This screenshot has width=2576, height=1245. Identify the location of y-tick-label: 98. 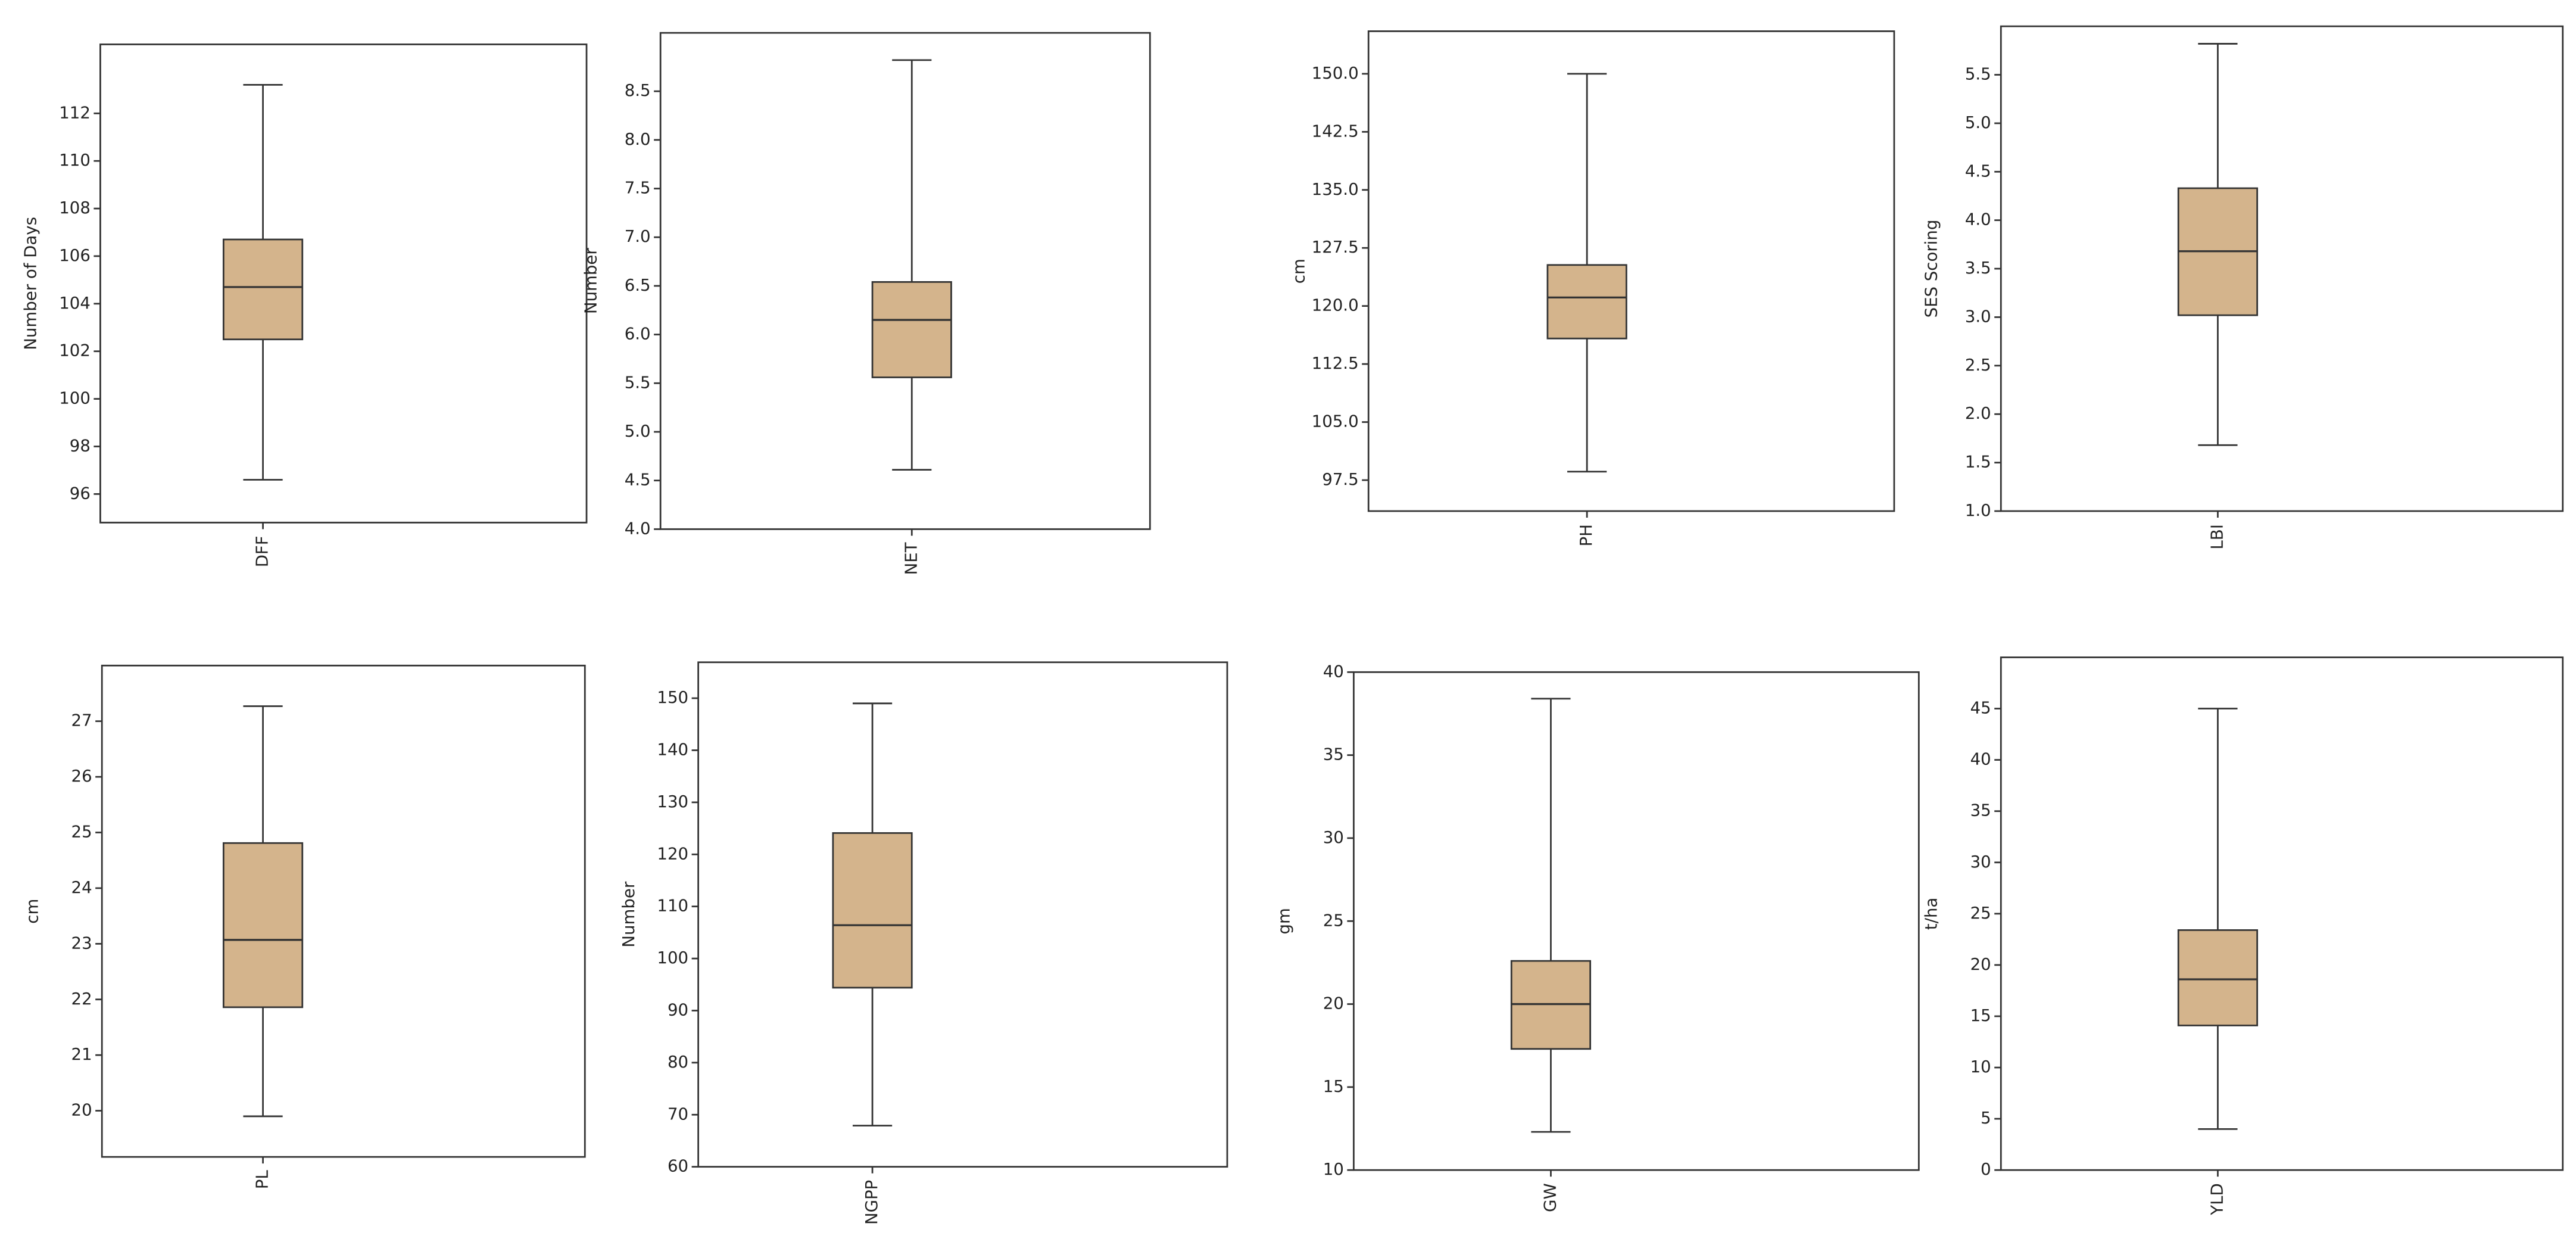
(80, 445).